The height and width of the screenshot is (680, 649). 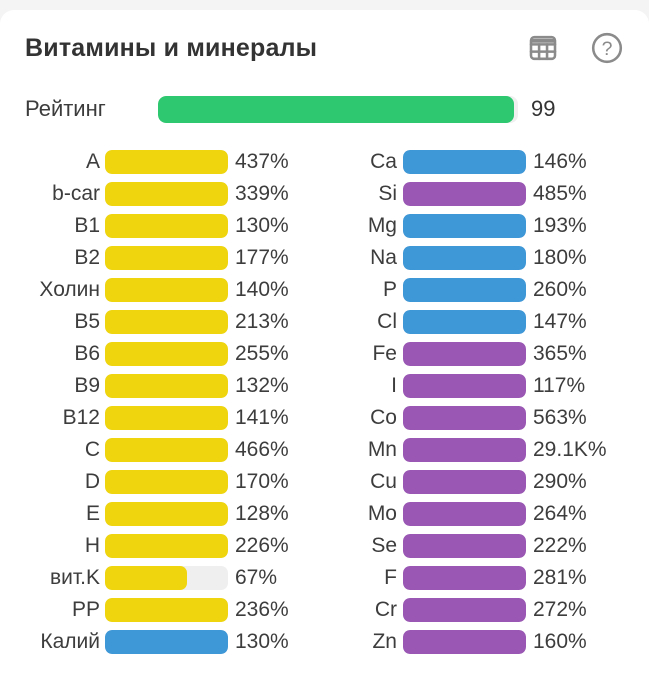 I want to click on rating-value: 99, so click(x=543, y=108).